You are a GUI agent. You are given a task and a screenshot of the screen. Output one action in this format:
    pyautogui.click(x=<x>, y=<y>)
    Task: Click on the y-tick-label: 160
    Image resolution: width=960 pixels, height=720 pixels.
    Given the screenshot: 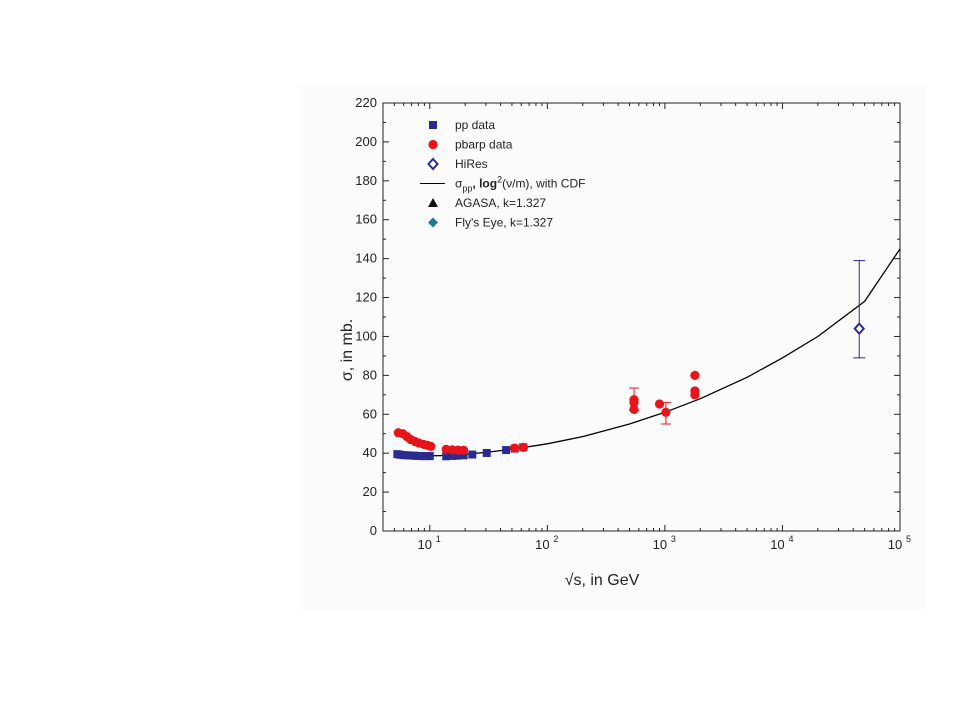 What is the action you would take?
    pyautogui.click(x=366, y=219)
    